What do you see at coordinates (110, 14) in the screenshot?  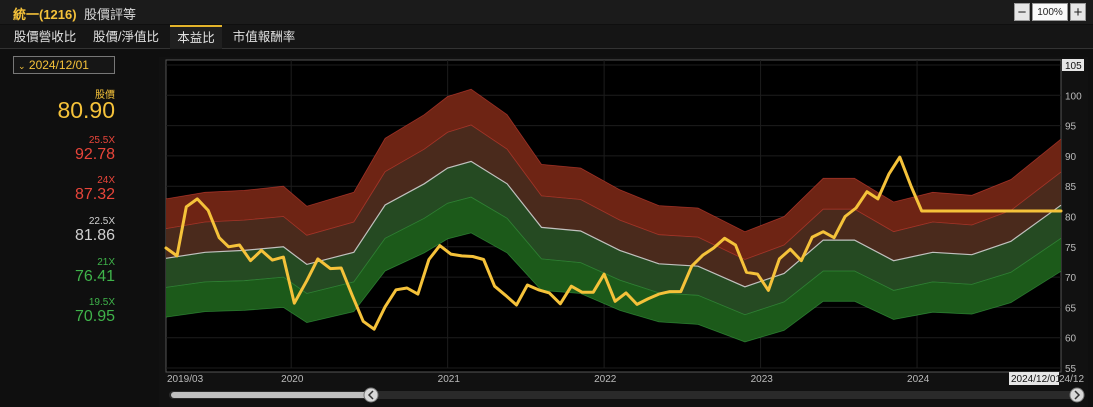 I see `page-title: 股價評等` at bounding box center [110, 14].